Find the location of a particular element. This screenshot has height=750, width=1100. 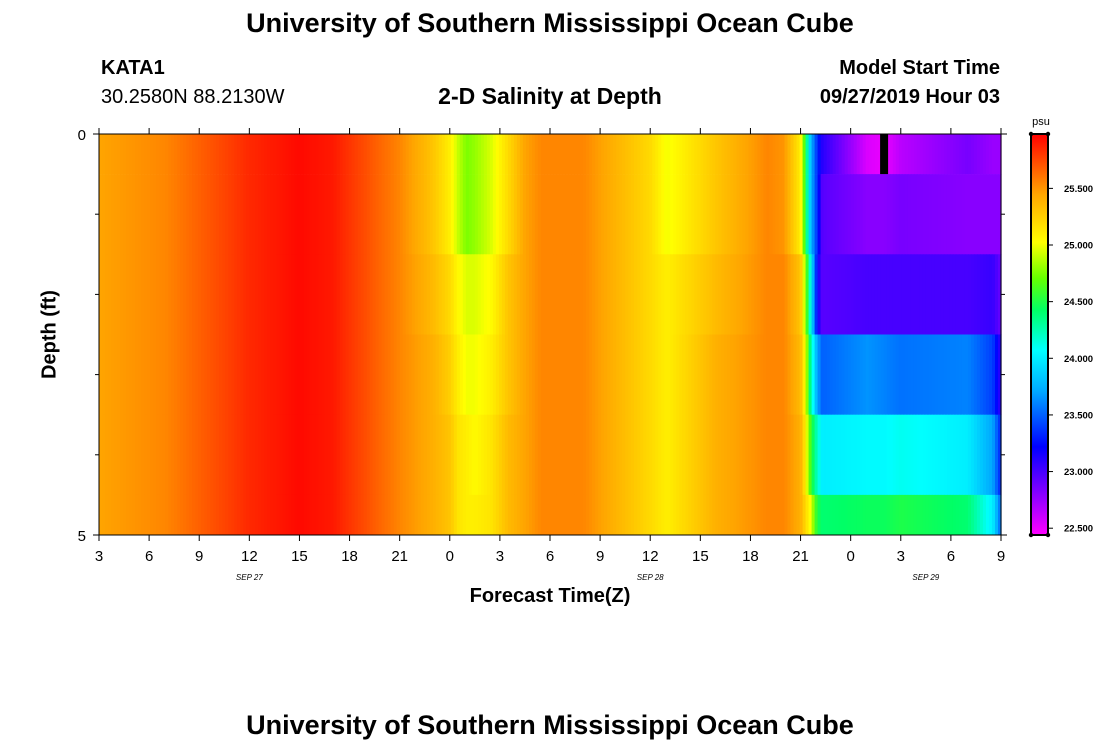

colorbar-label: 24.000 is located at coordinates (1078, 359).